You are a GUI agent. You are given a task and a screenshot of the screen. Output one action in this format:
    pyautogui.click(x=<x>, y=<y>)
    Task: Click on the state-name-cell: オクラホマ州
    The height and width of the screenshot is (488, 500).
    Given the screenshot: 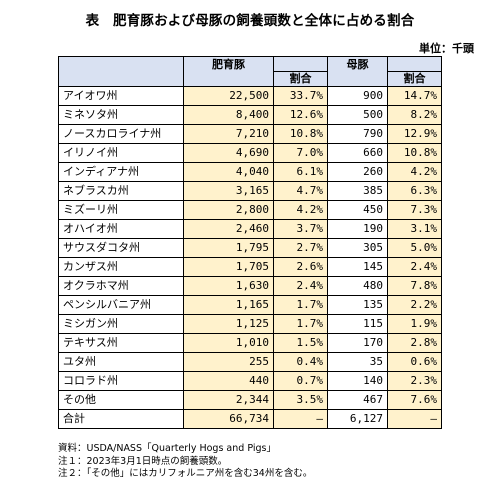 What is the action you would take?
    pyautogui.click(x=121, y=286)
    